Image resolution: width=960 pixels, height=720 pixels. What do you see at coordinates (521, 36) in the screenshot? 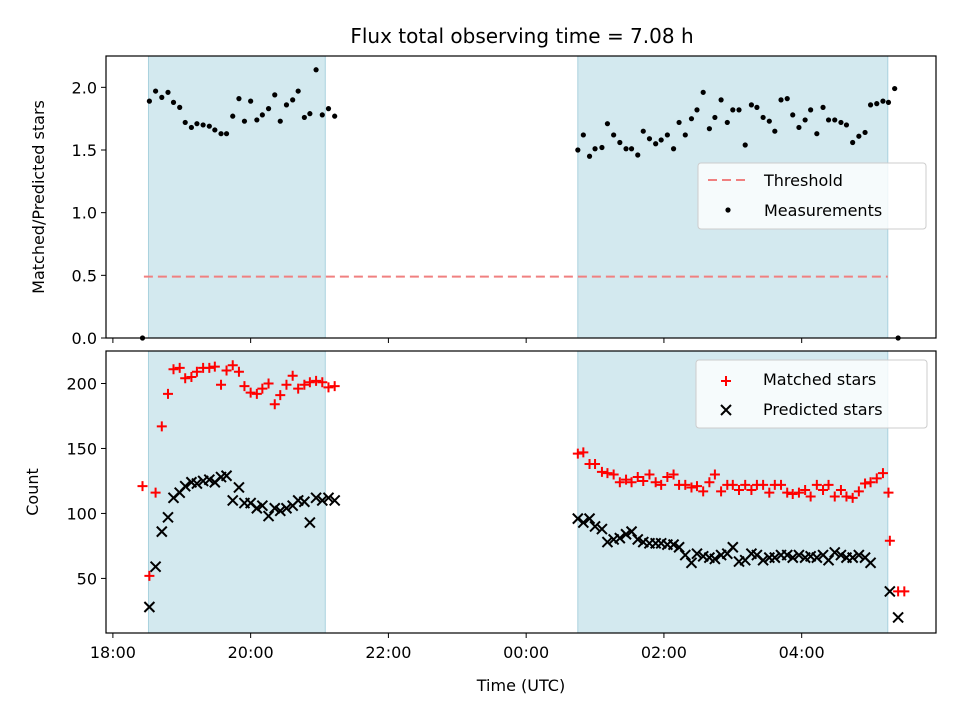
I see `chart-title: Flux total observing time = 7.08 h` at bounding box center [521, 36].